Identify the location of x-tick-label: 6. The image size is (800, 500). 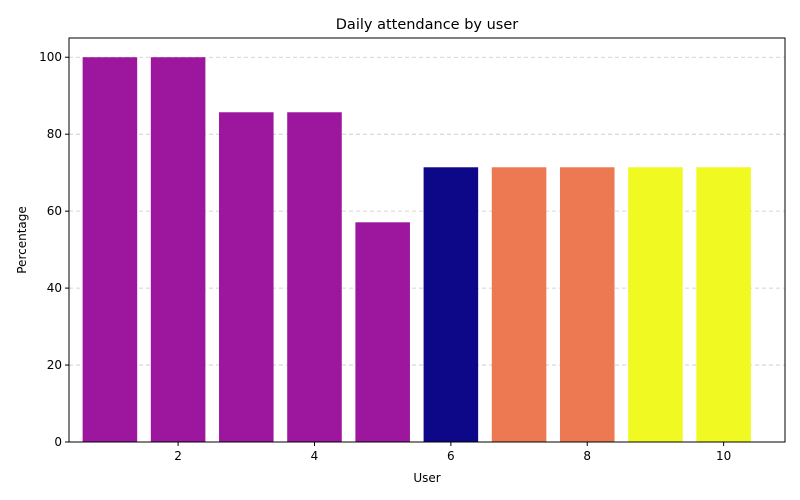
(451, 456).